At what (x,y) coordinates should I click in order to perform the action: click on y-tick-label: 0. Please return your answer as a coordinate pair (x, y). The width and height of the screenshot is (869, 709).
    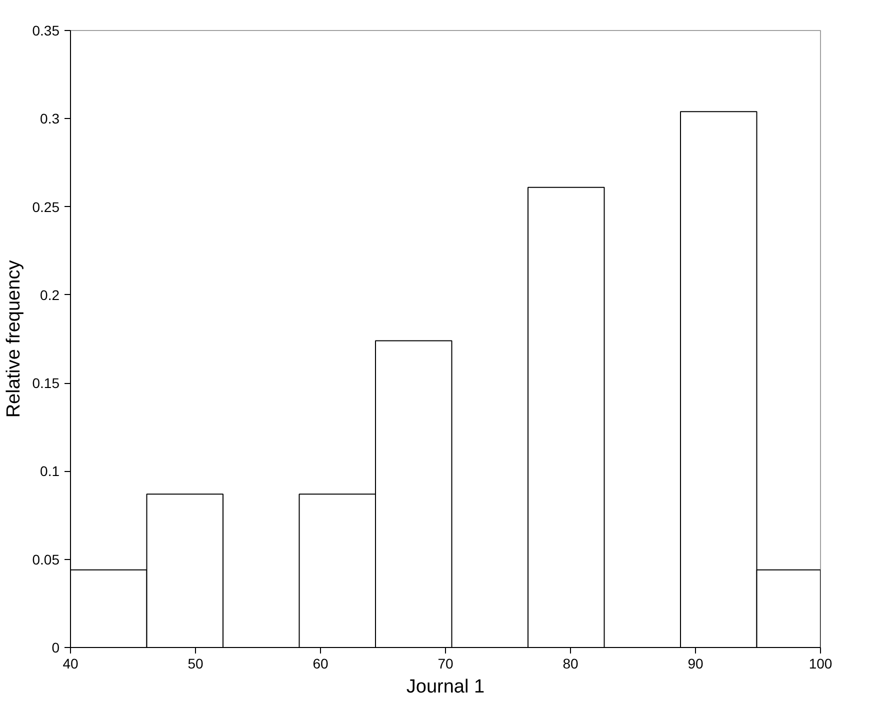
    Looking at the image, I should click on (56, 648).